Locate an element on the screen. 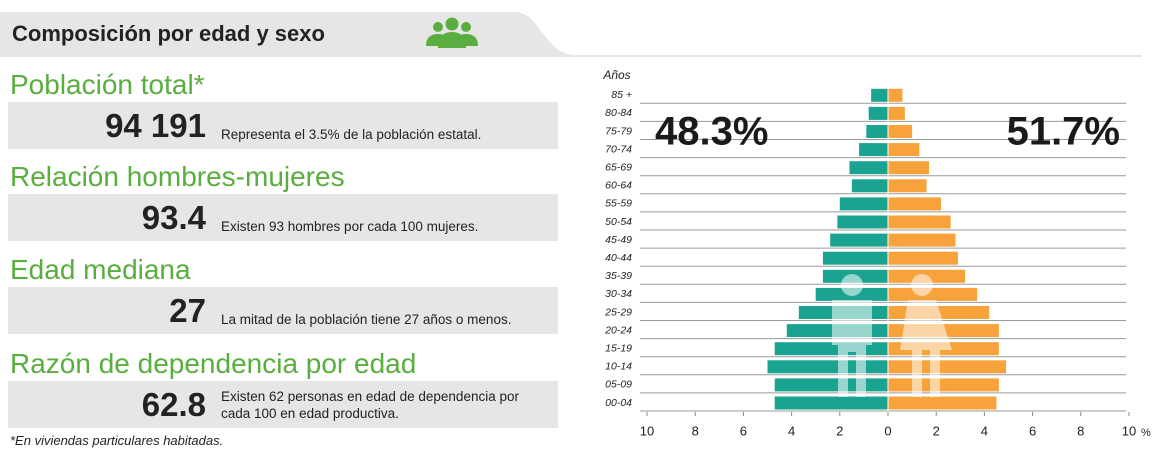 This screenshot has height=451, width=1154. man-head is located at coordinates (852, 285).